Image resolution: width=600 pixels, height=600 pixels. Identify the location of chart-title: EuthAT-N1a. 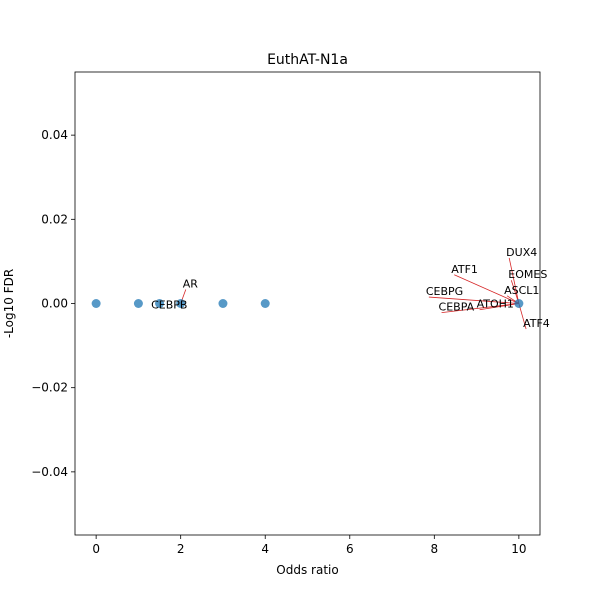
(307, 60).